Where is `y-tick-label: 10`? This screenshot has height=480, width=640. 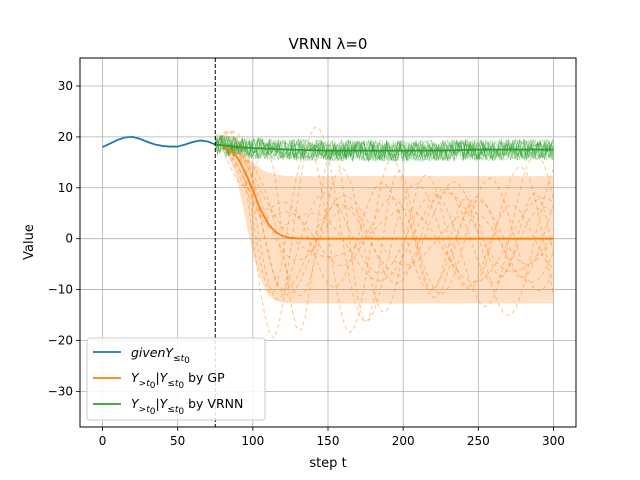 y-tick-label: 10 is located at coordinates (65, 188).